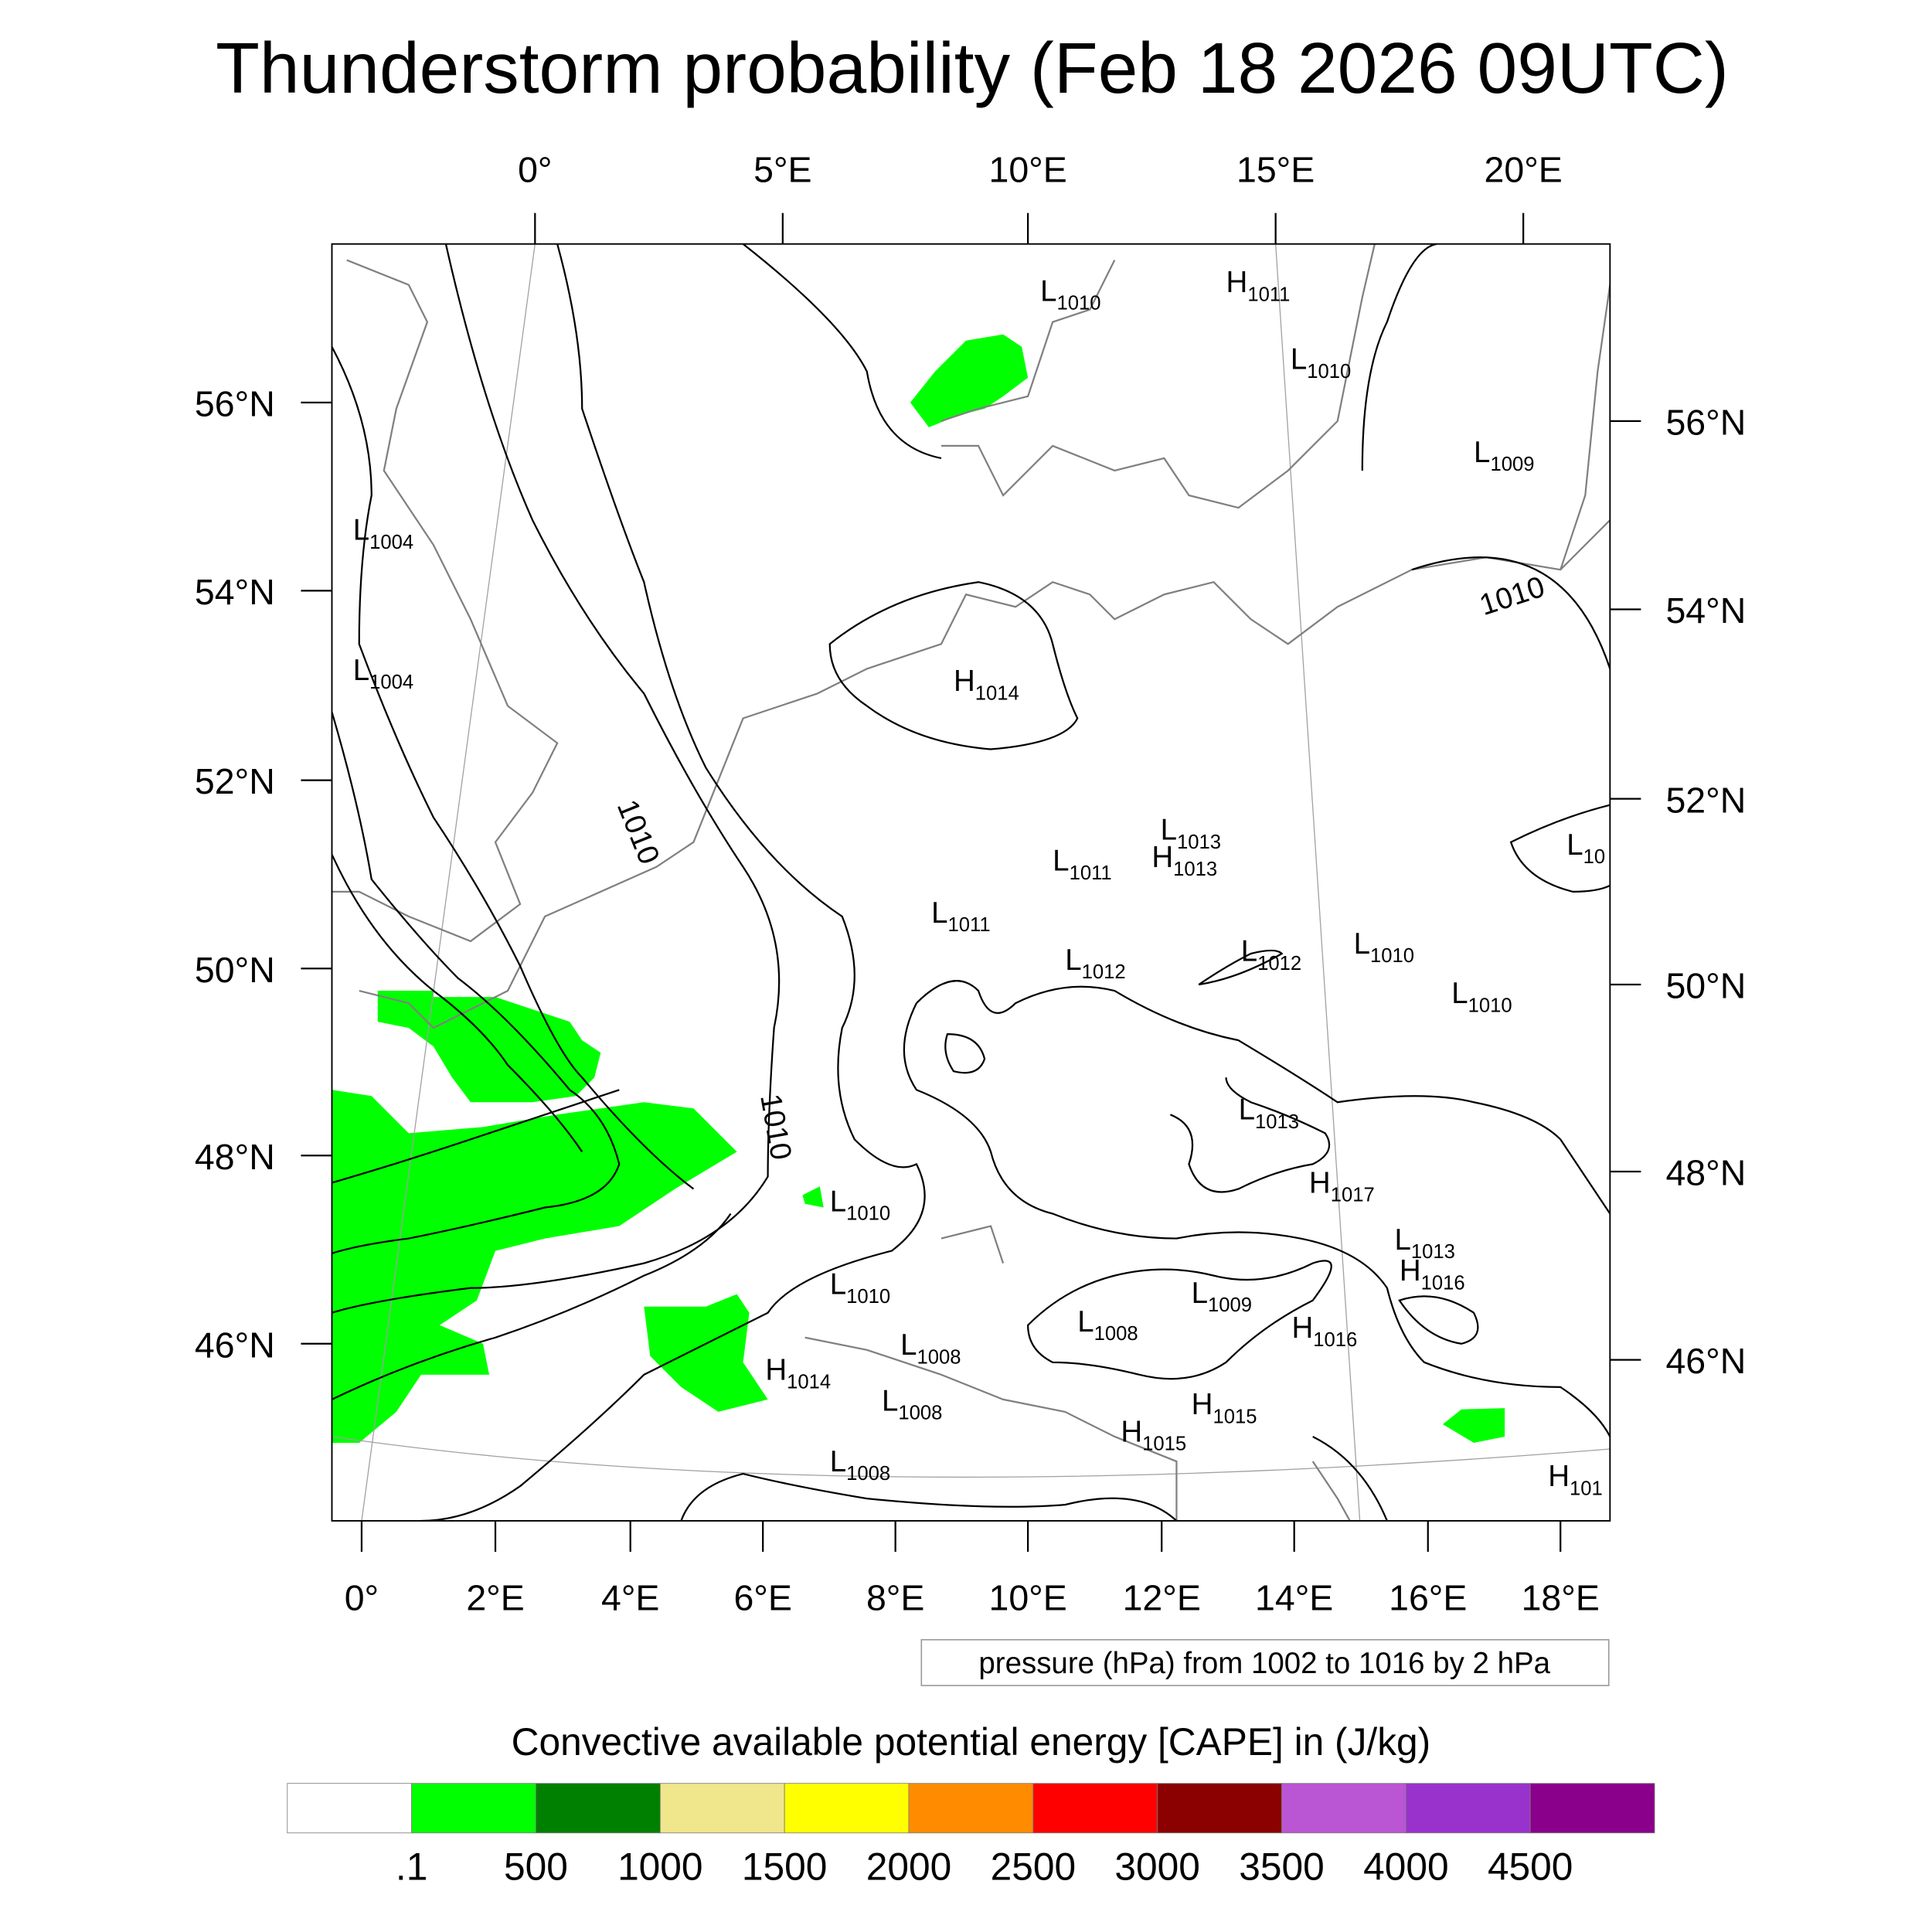  I want to click on high-pressure-label: H1017, so click(1342, 1186).